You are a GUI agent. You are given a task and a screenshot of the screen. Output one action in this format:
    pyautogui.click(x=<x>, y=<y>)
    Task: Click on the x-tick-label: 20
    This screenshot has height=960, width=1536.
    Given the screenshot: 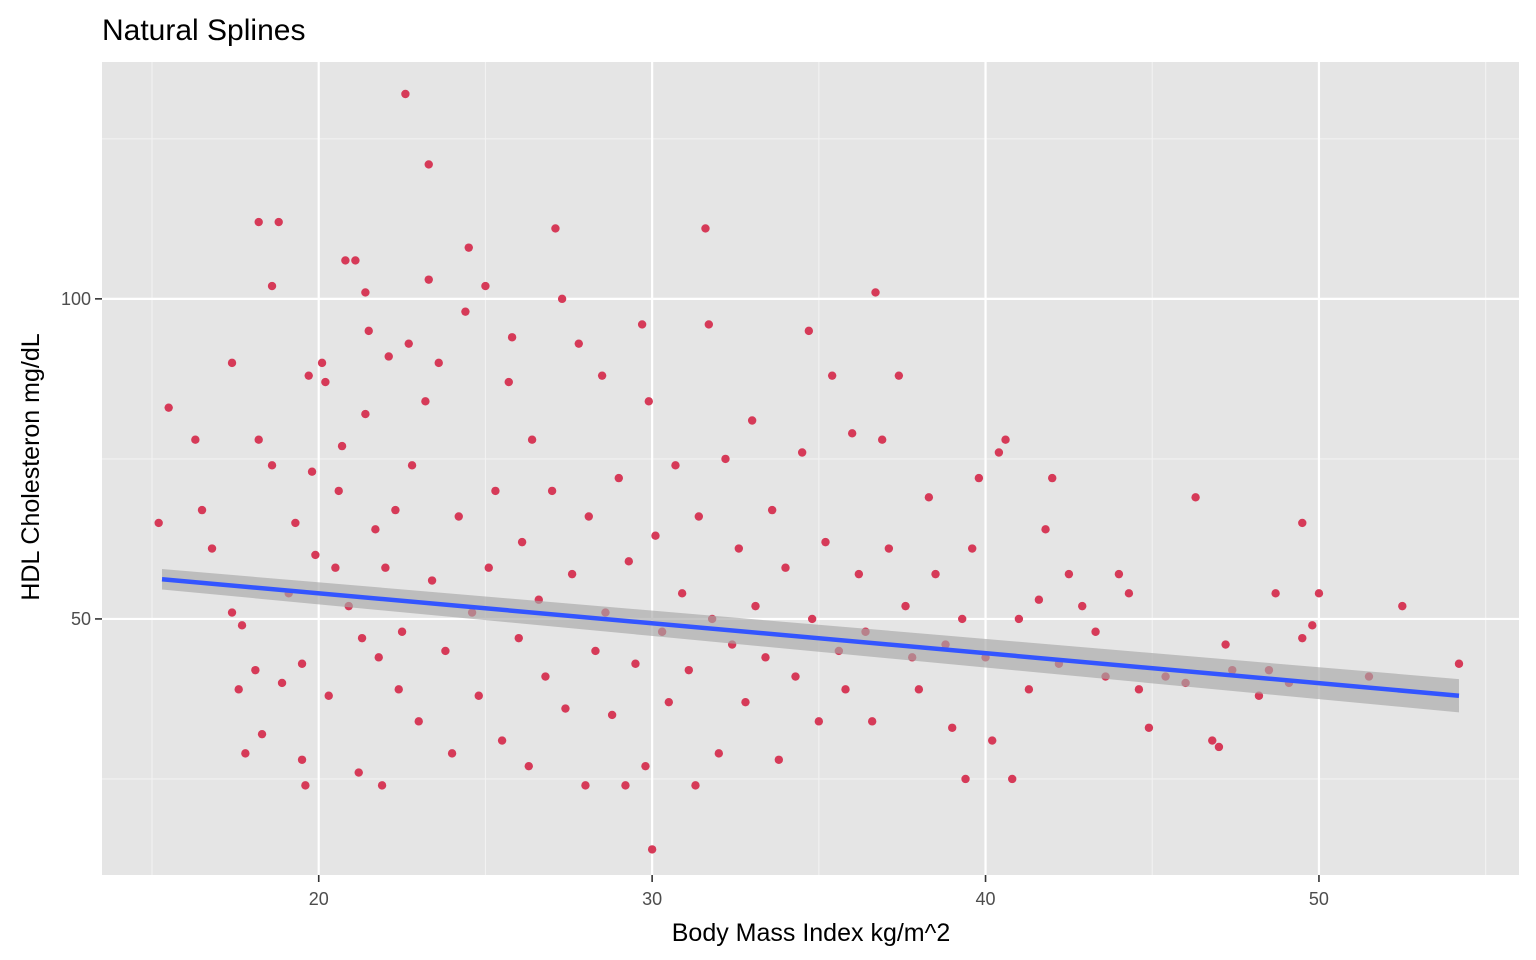 What is the action you would take?
    pyautogui.click(x=319, y=899)
    